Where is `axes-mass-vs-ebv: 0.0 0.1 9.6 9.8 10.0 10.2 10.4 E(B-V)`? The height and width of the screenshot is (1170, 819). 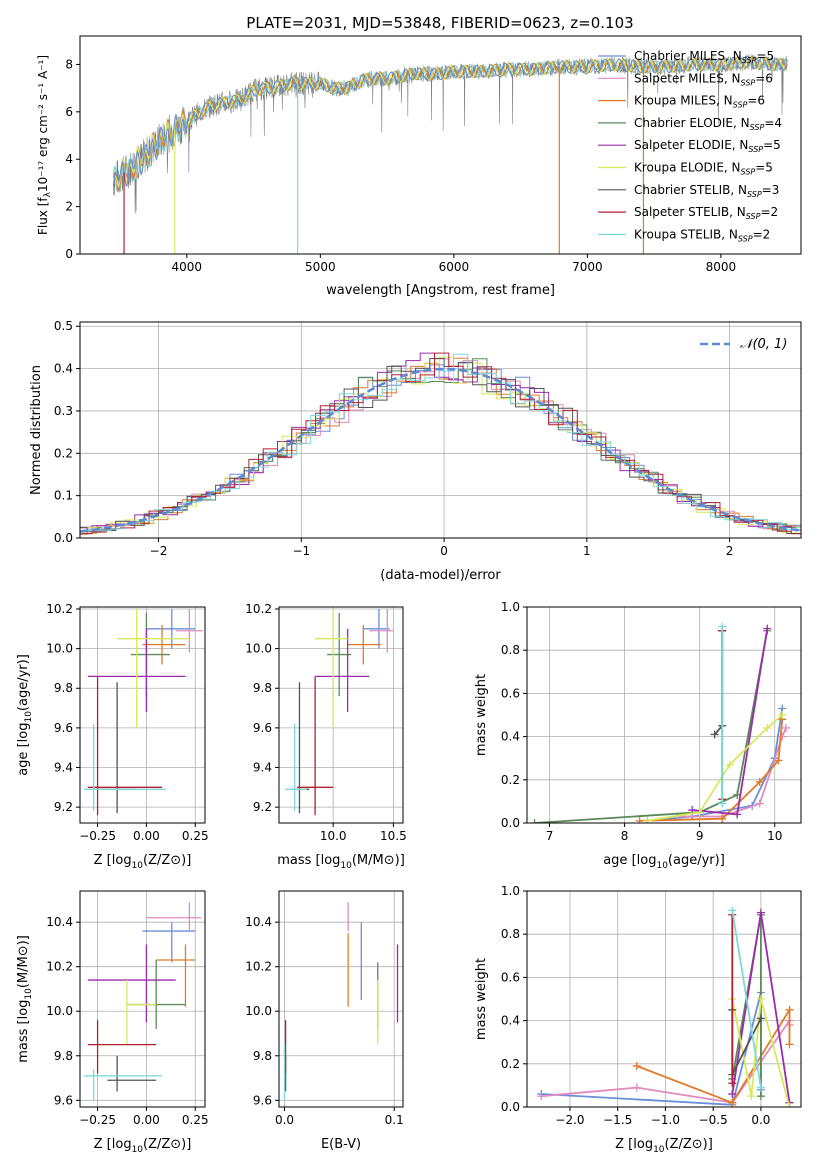 axes-mass-vs-ebv: 0.0 0.1 9.6 9.8 10.0 10.2 10.4 E(B-V) is located at coordinates (324, 1021).